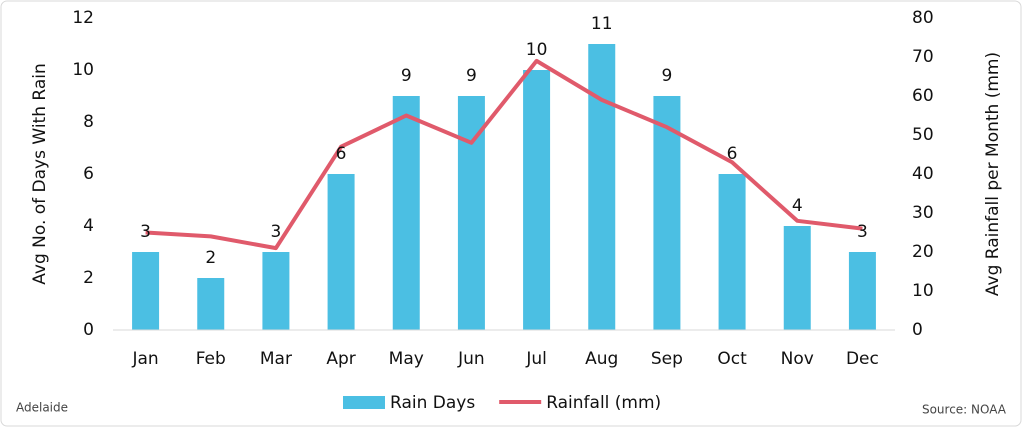  Describe the element at coordinates (993, 174) in the screenshot. I see `y2-axis-title: Avg Rainfall per Month (mm)` at that location.